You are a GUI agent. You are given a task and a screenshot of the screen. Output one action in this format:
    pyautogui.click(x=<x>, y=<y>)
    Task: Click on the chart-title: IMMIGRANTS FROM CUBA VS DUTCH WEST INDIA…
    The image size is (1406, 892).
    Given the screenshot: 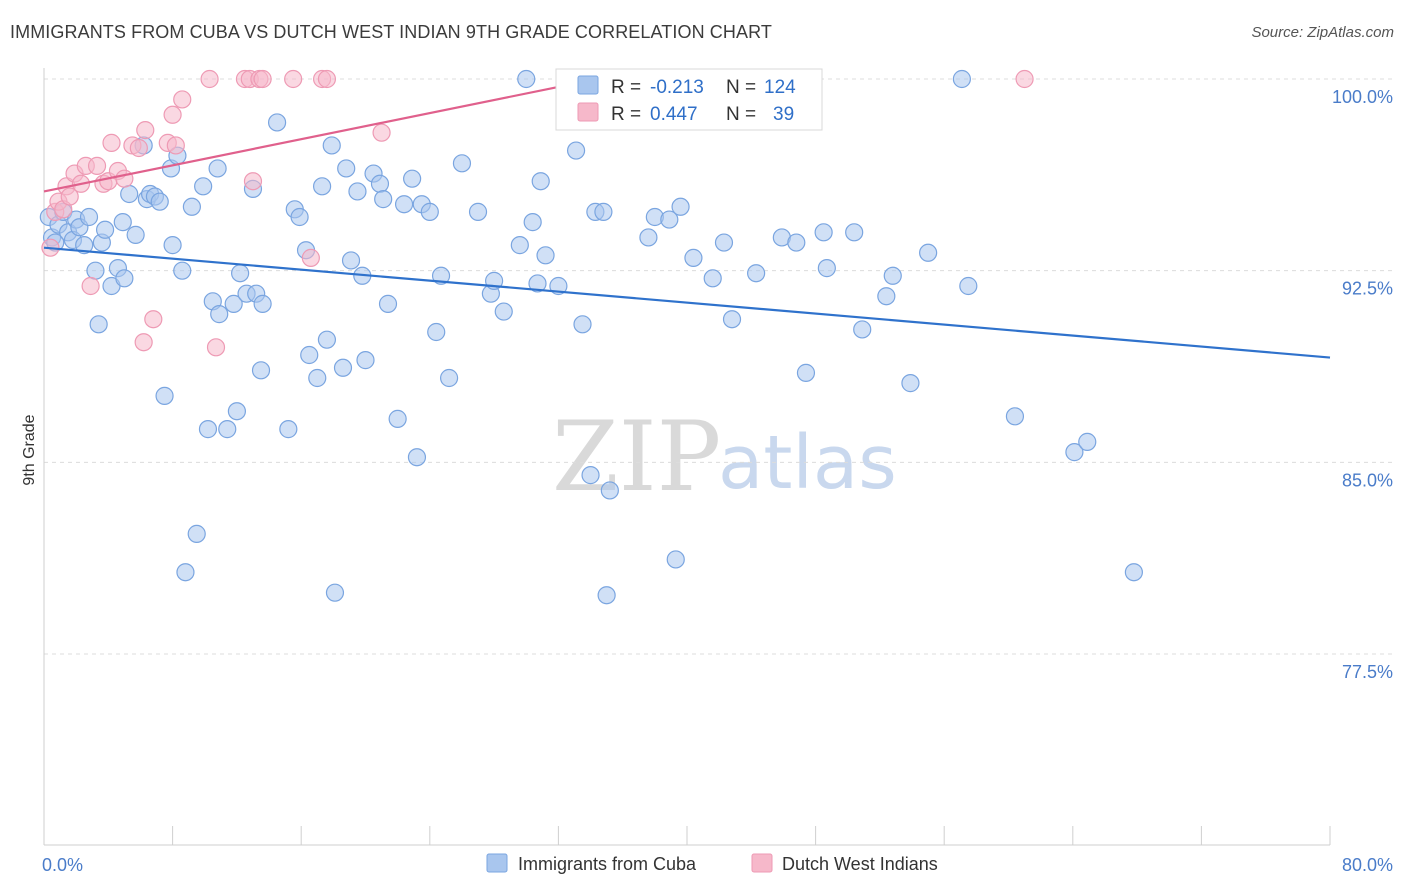 What is the action you would take?
    pyautogui.click(x=391, y=32)
    